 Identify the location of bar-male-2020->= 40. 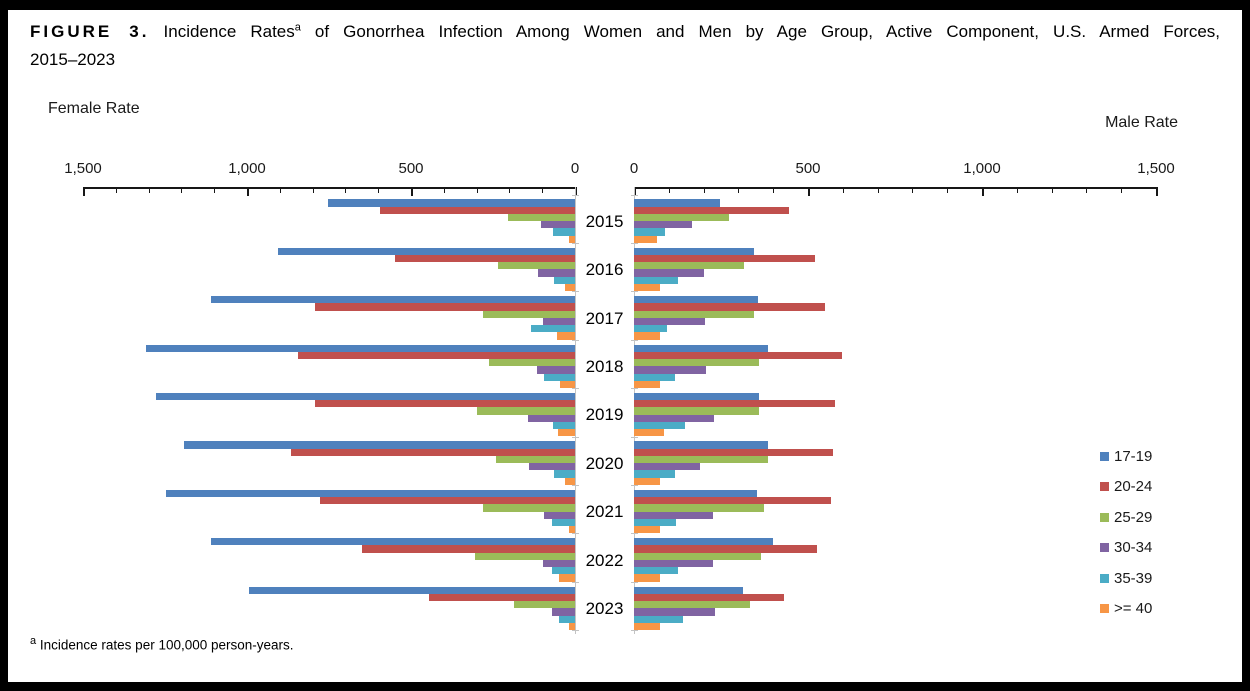
(647, 481).